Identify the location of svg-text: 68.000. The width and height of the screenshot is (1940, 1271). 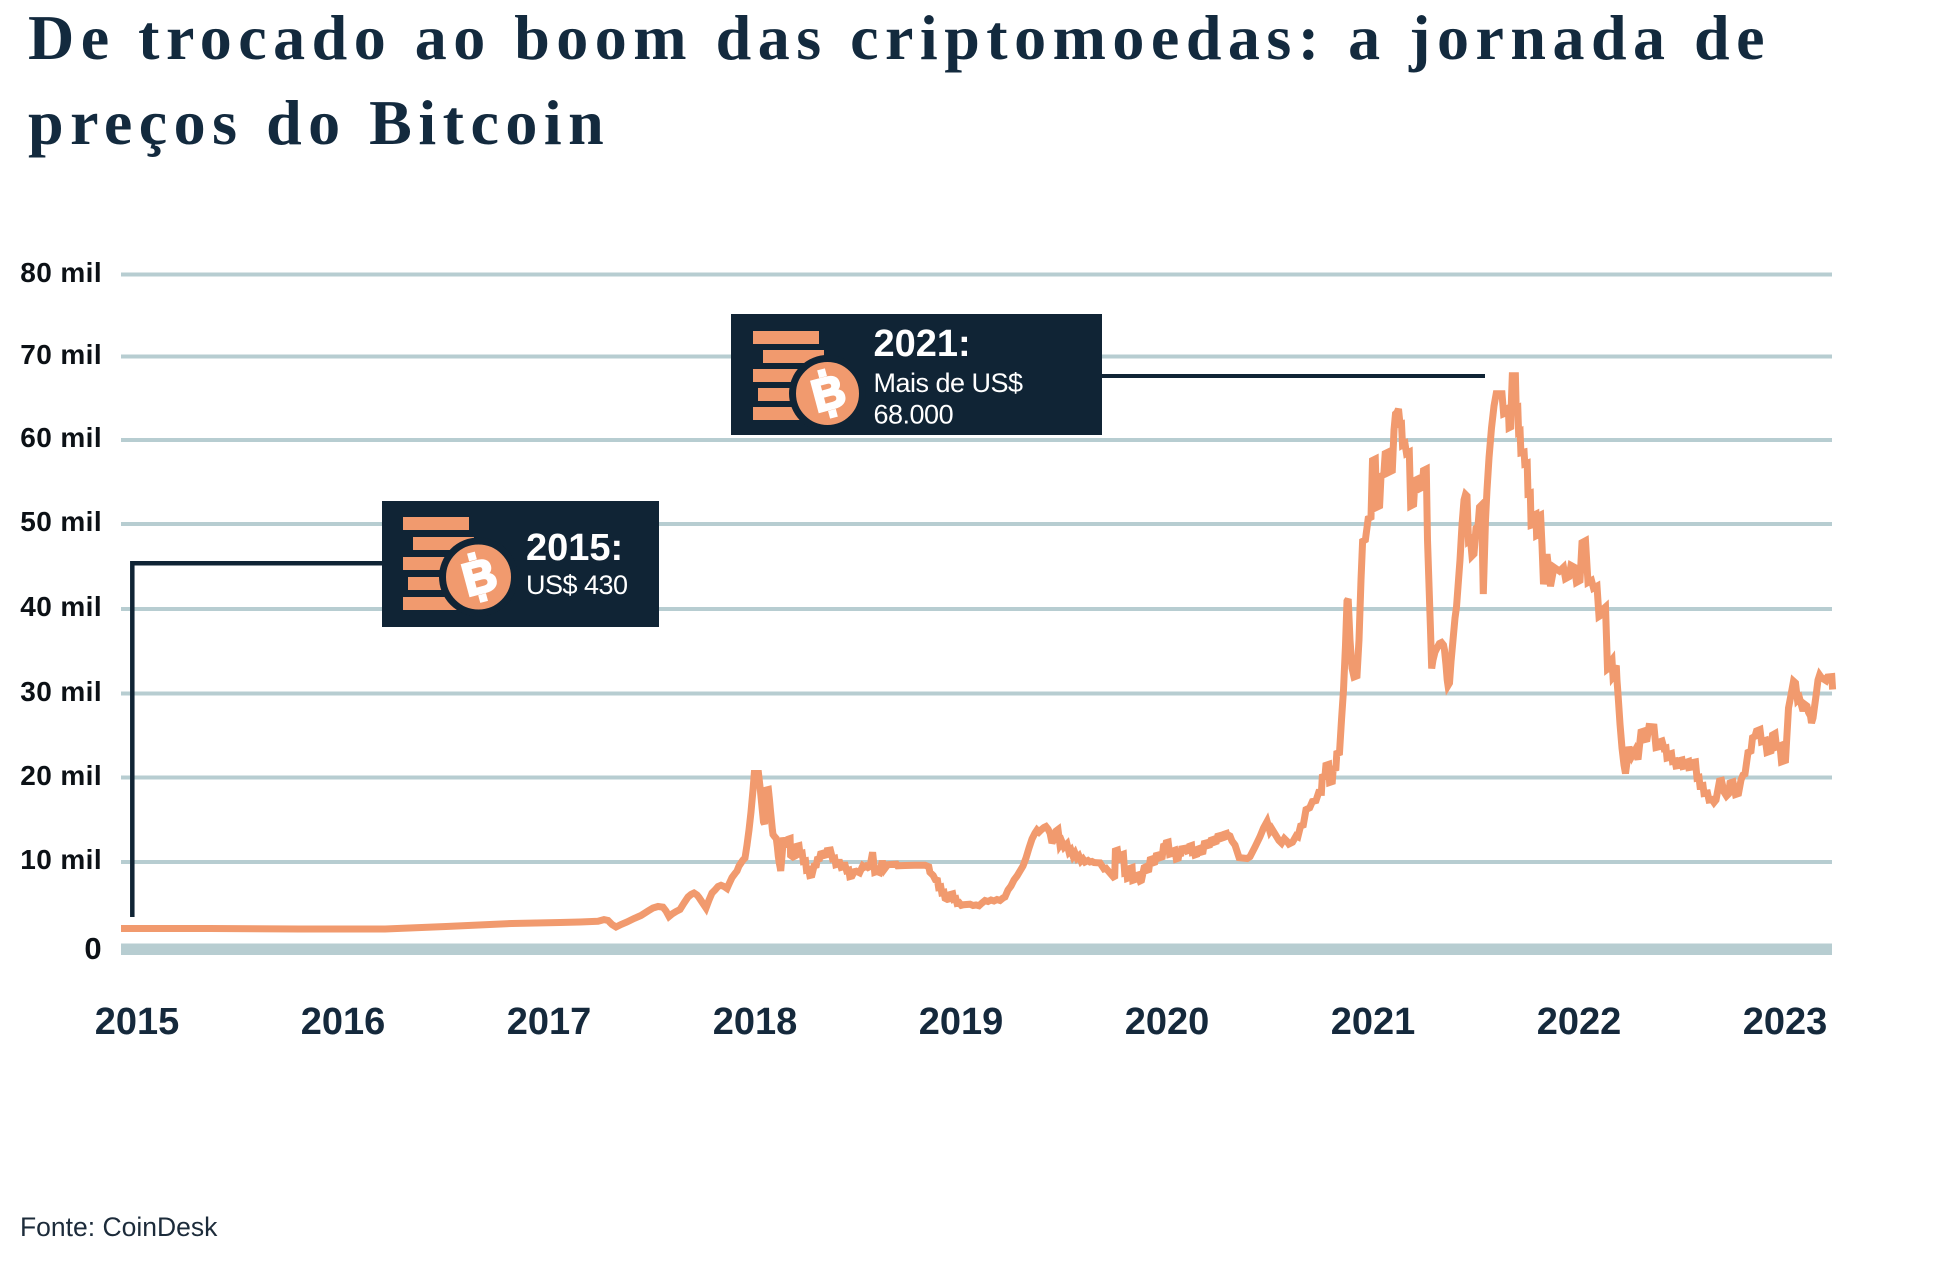
(914, 415).